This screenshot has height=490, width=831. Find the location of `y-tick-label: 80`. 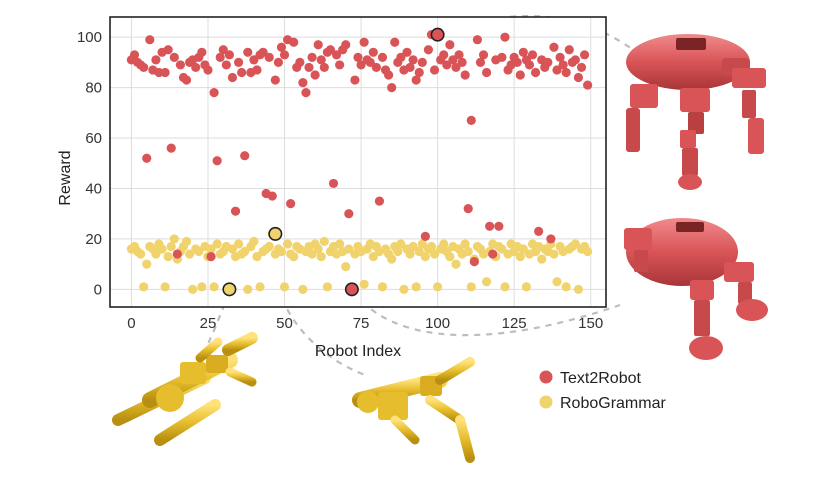

y-tick-label: 80 is located at coordinates (93, 88).